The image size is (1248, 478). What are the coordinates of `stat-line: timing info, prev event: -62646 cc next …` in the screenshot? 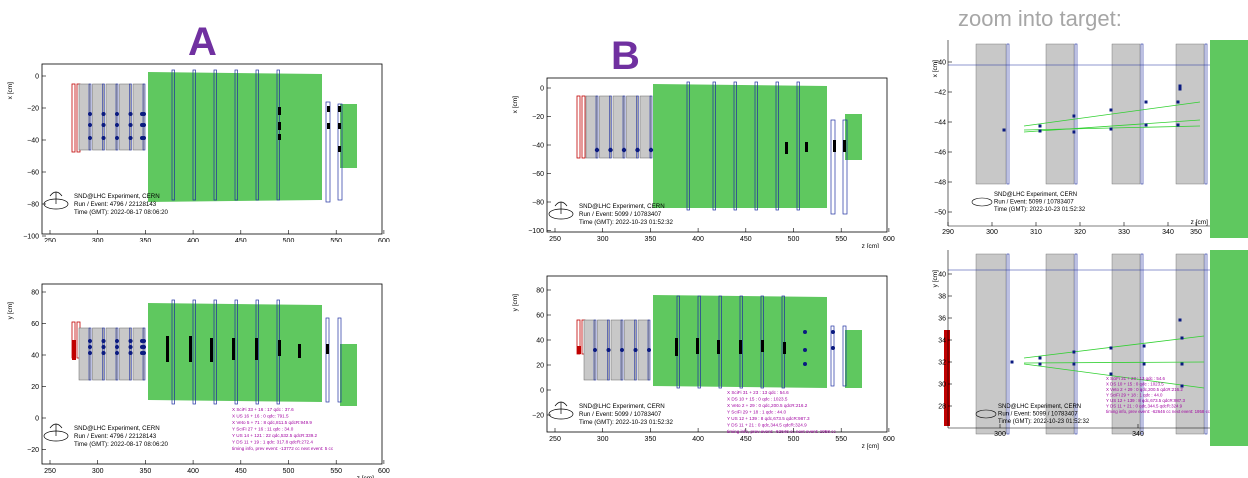 It's located at (781, 431).